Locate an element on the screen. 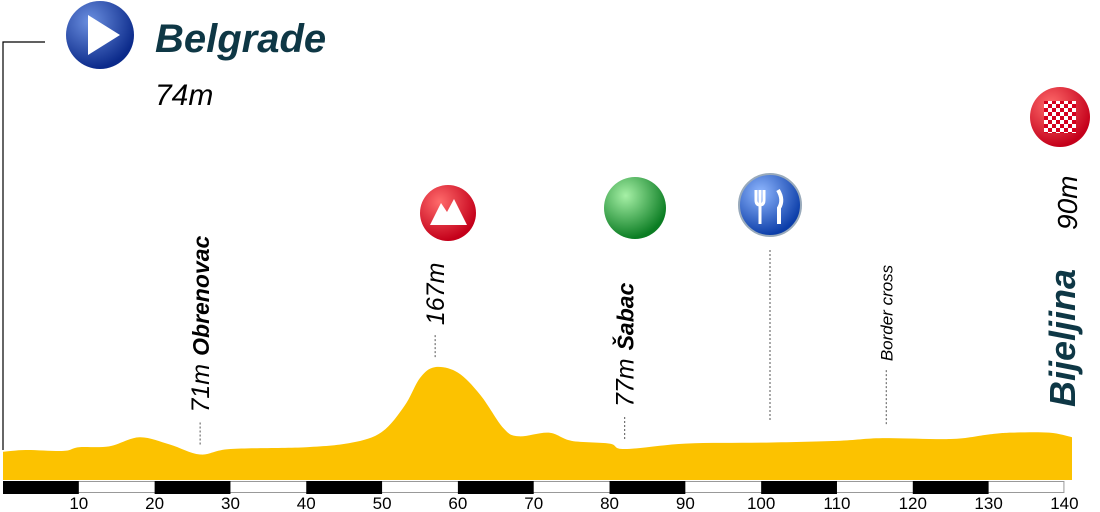 This screenshot has width=1100, height=512. x-tick-label: 100 is located at coordinates (761, 503).